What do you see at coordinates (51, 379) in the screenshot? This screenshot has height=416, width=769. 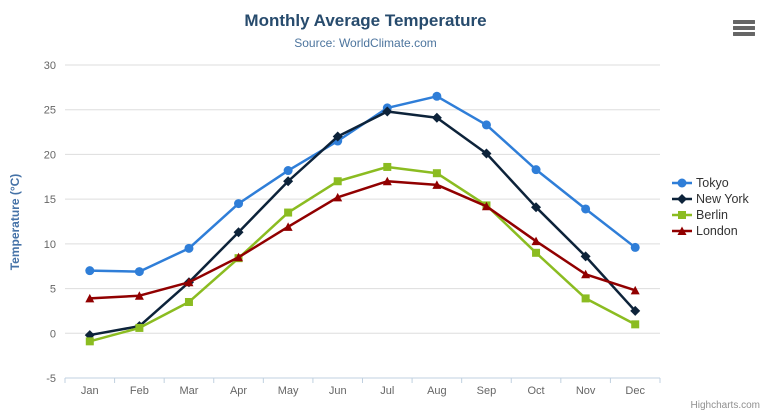 I see `y-tick-label: -5` at bounding box center [51, 379].